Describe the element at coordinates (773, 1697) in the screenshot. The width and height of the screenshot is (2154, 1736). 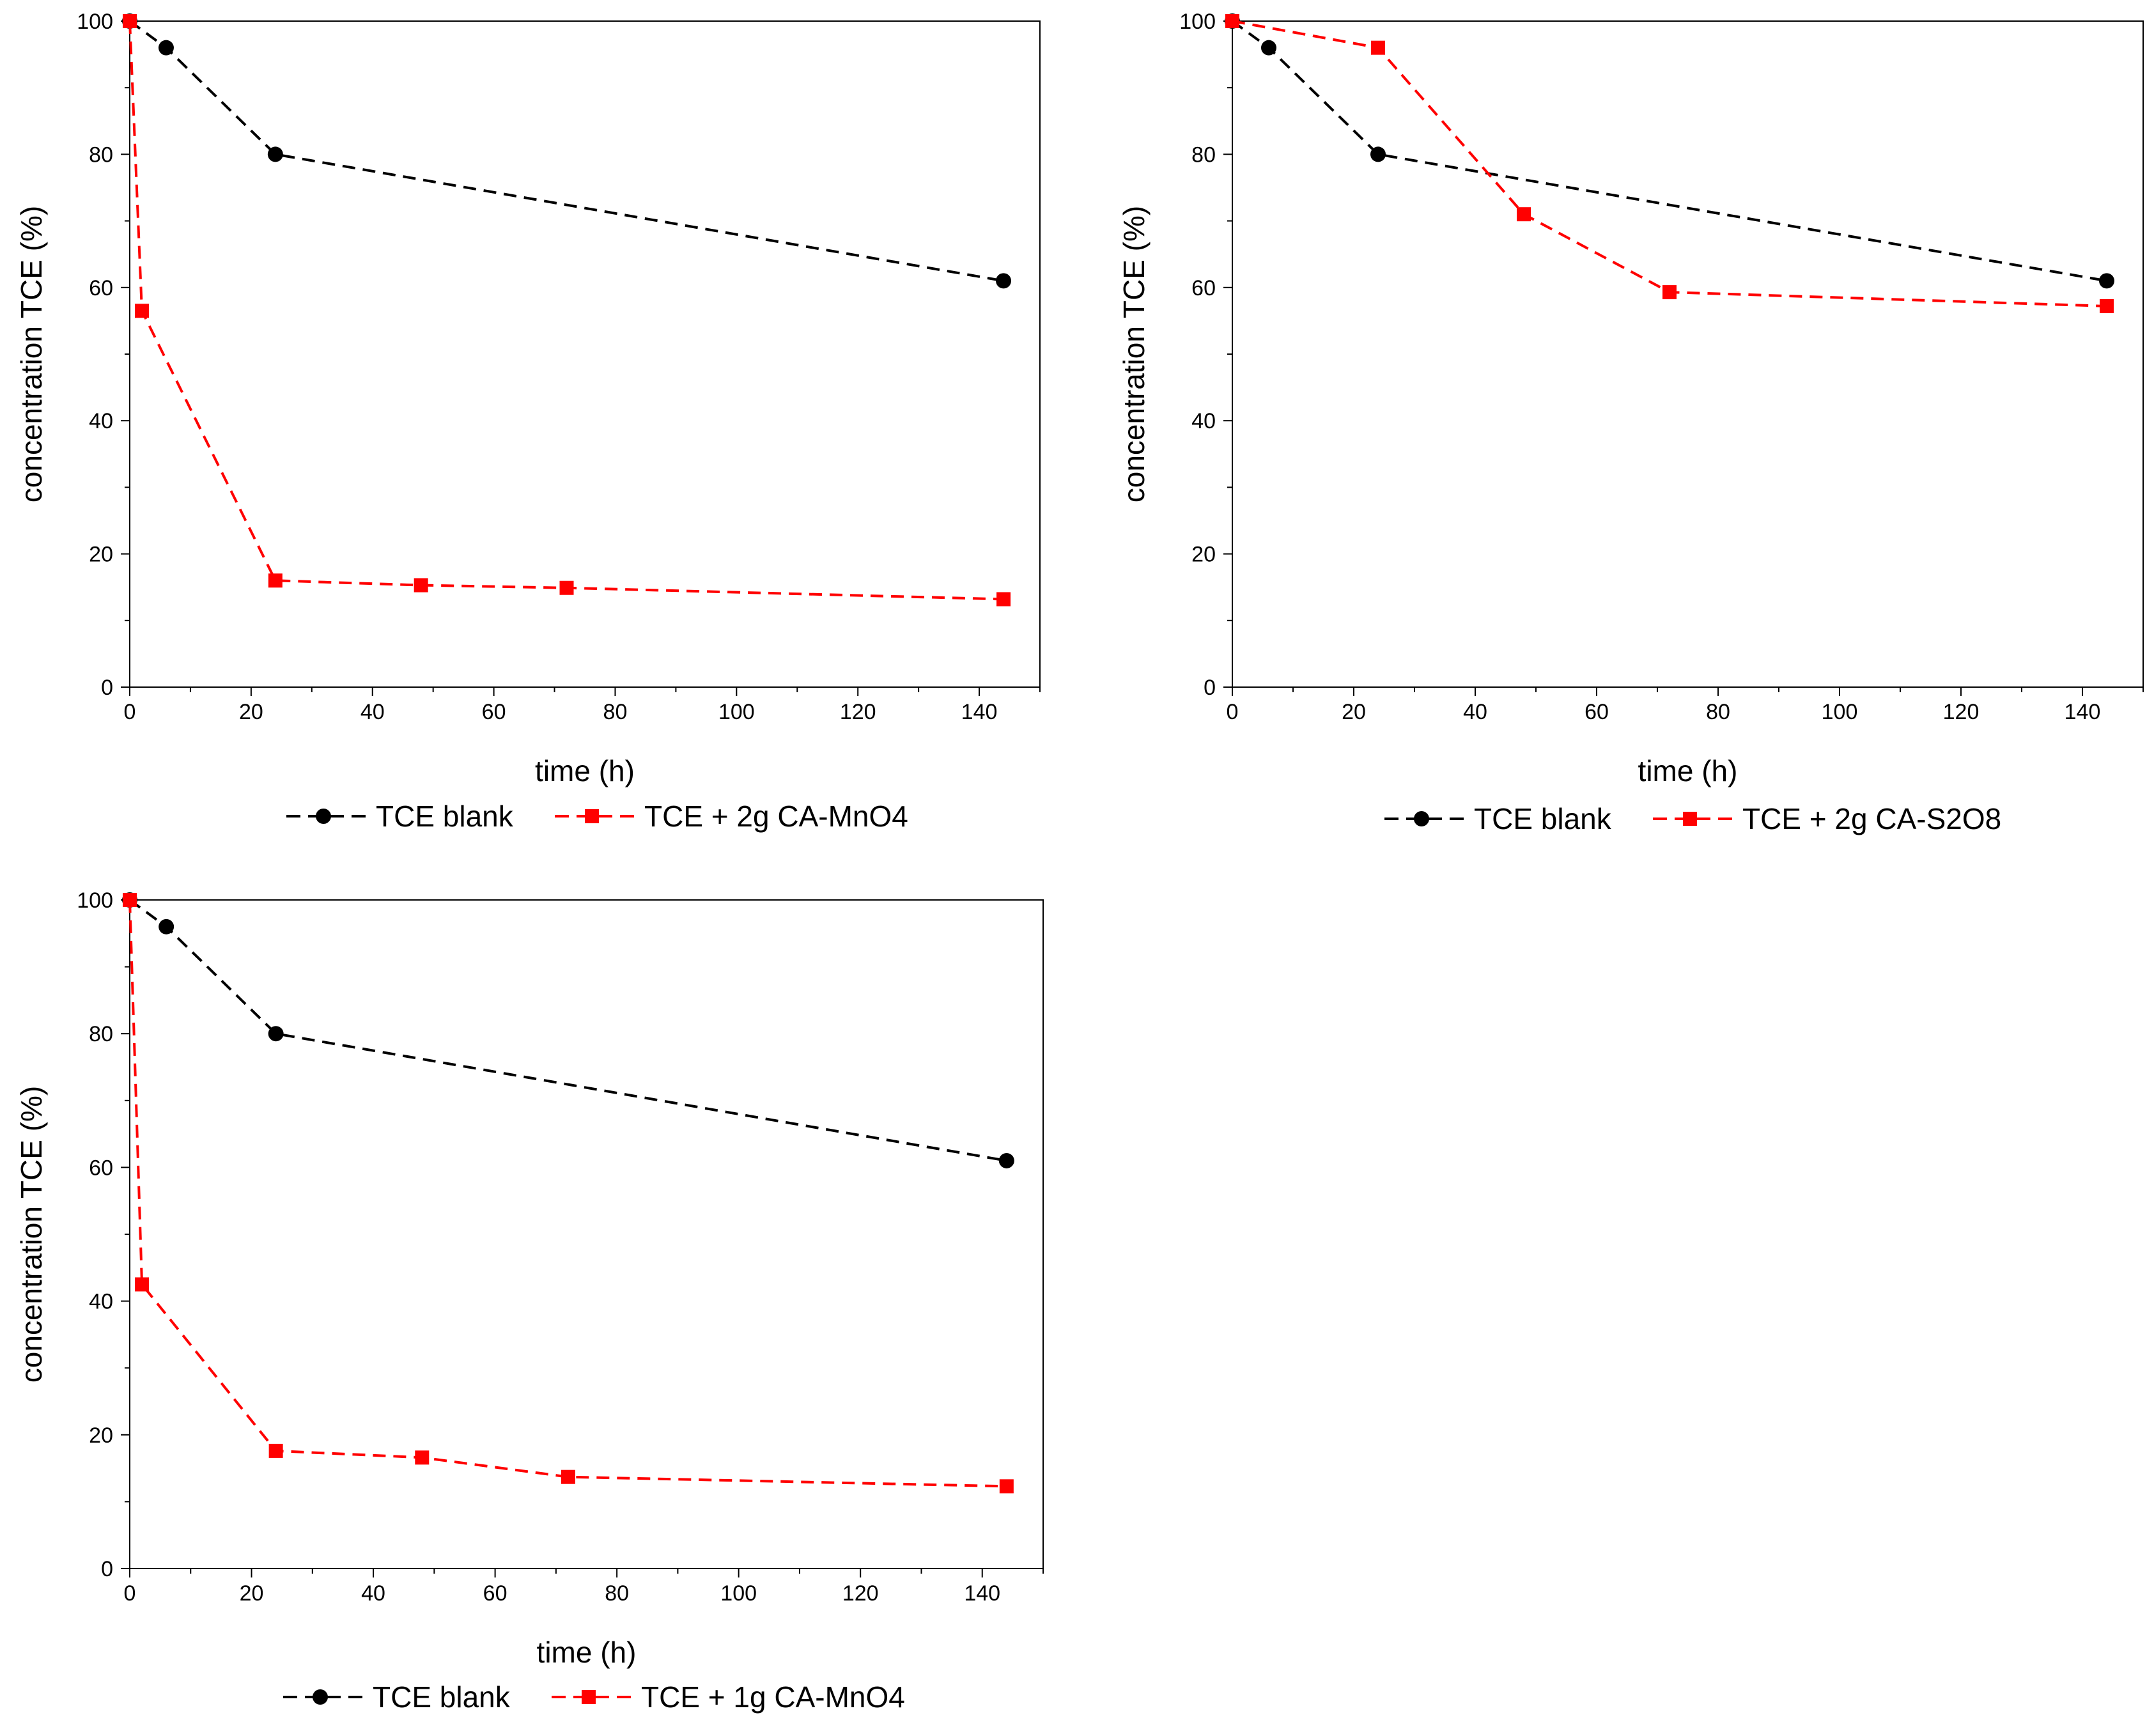
I see `legend-label: TCE + 1g CA-MnO4` at that location.